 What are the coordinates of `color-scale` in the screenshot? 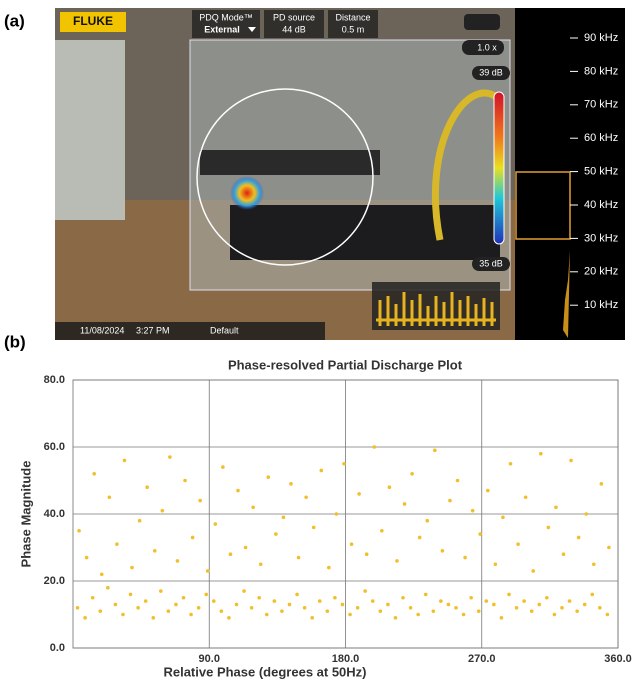 It's located at (499, 168).